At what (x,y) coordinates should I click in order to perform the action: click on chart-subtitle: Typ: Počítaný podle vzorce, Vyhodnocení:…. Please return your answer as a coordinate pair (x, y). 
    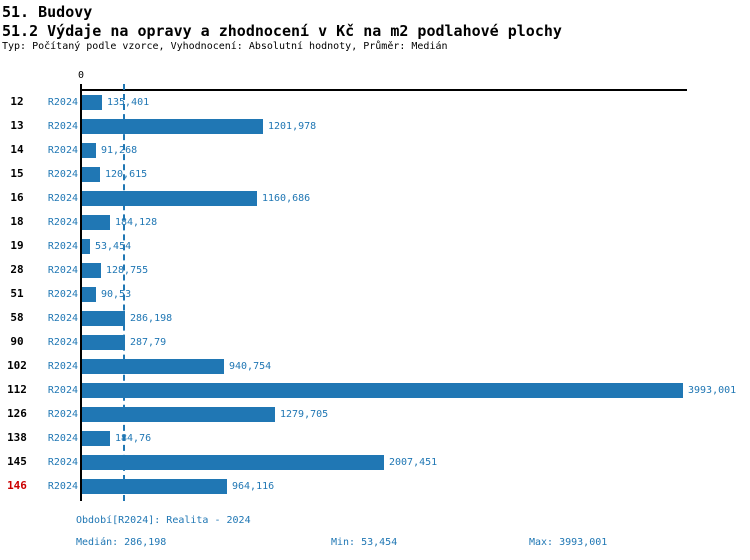
    Looking at the image, I should click on (225, 46).